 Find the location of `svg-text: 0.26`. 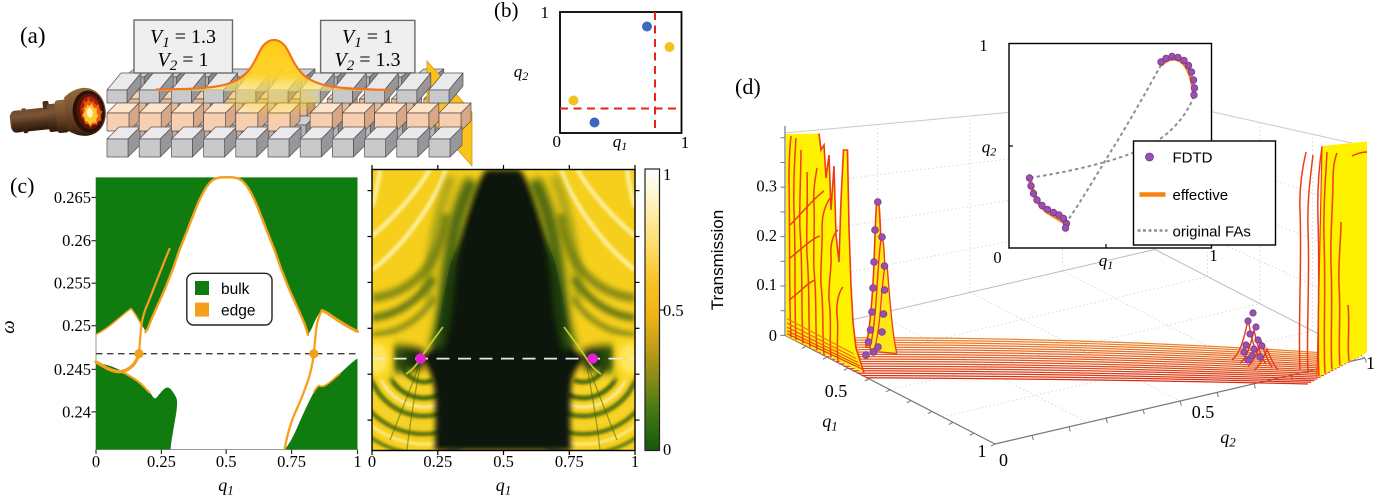

svg-text: 0.26 is located at coordinates (76, 240).